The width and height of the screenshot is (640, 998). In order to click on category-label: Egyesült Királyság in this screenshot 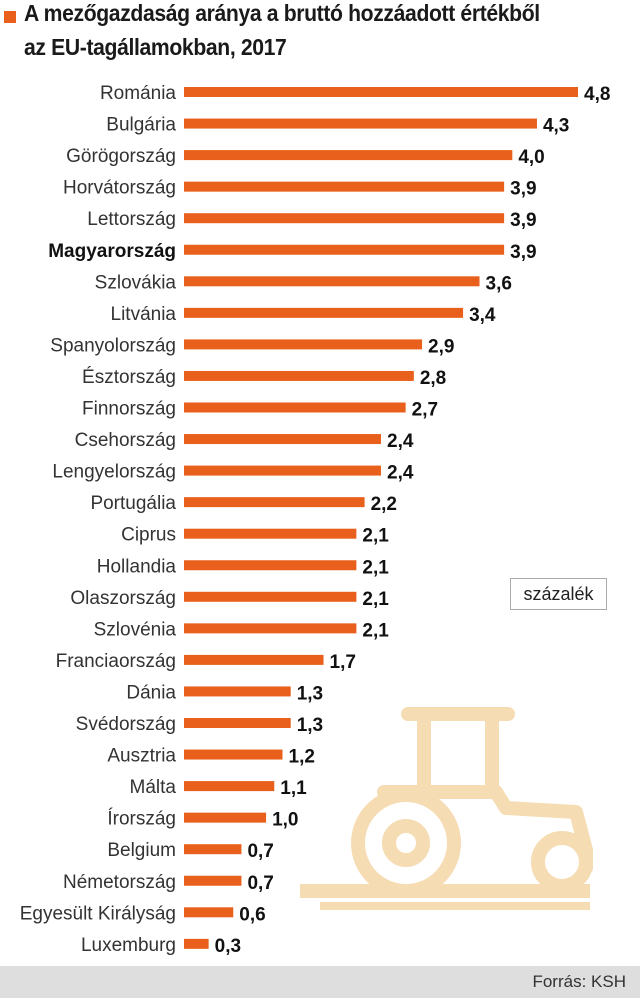, I will do `click(98, 913)`.